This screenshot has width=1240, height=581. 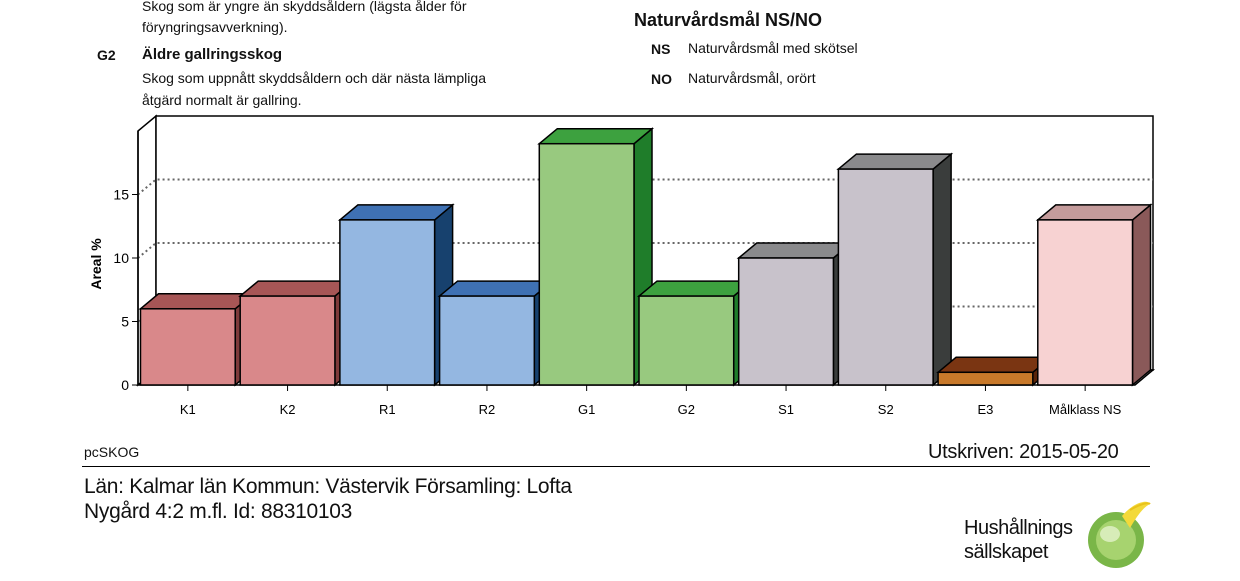 I want to click on y-tick-label: 10, so click(x=121, y=258).